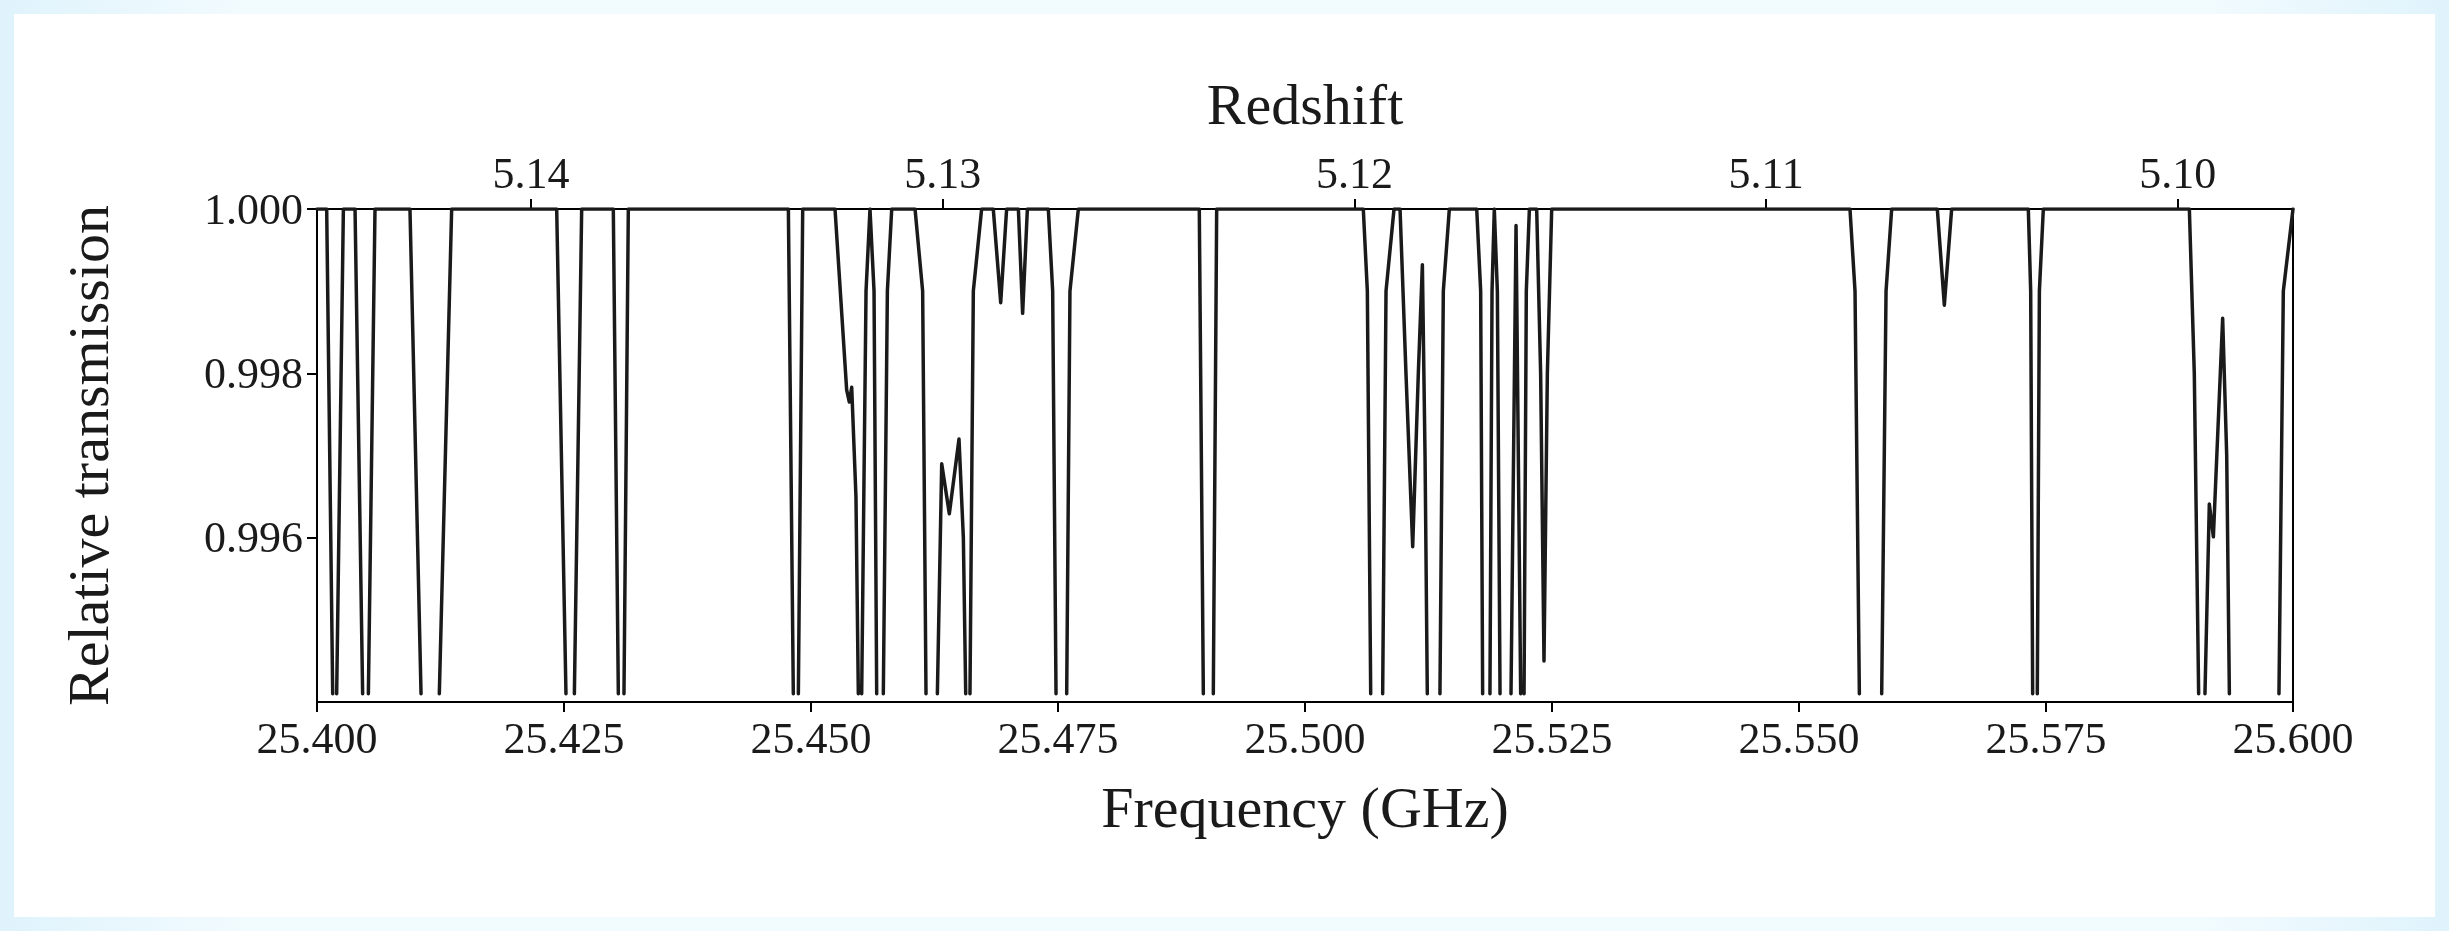 Image resolution: width=2449 pixels, height=931 pixels. Describe the element at coordinates (317, 738) in the screenshot. I see `x-tick-label: 25.400` at that location.